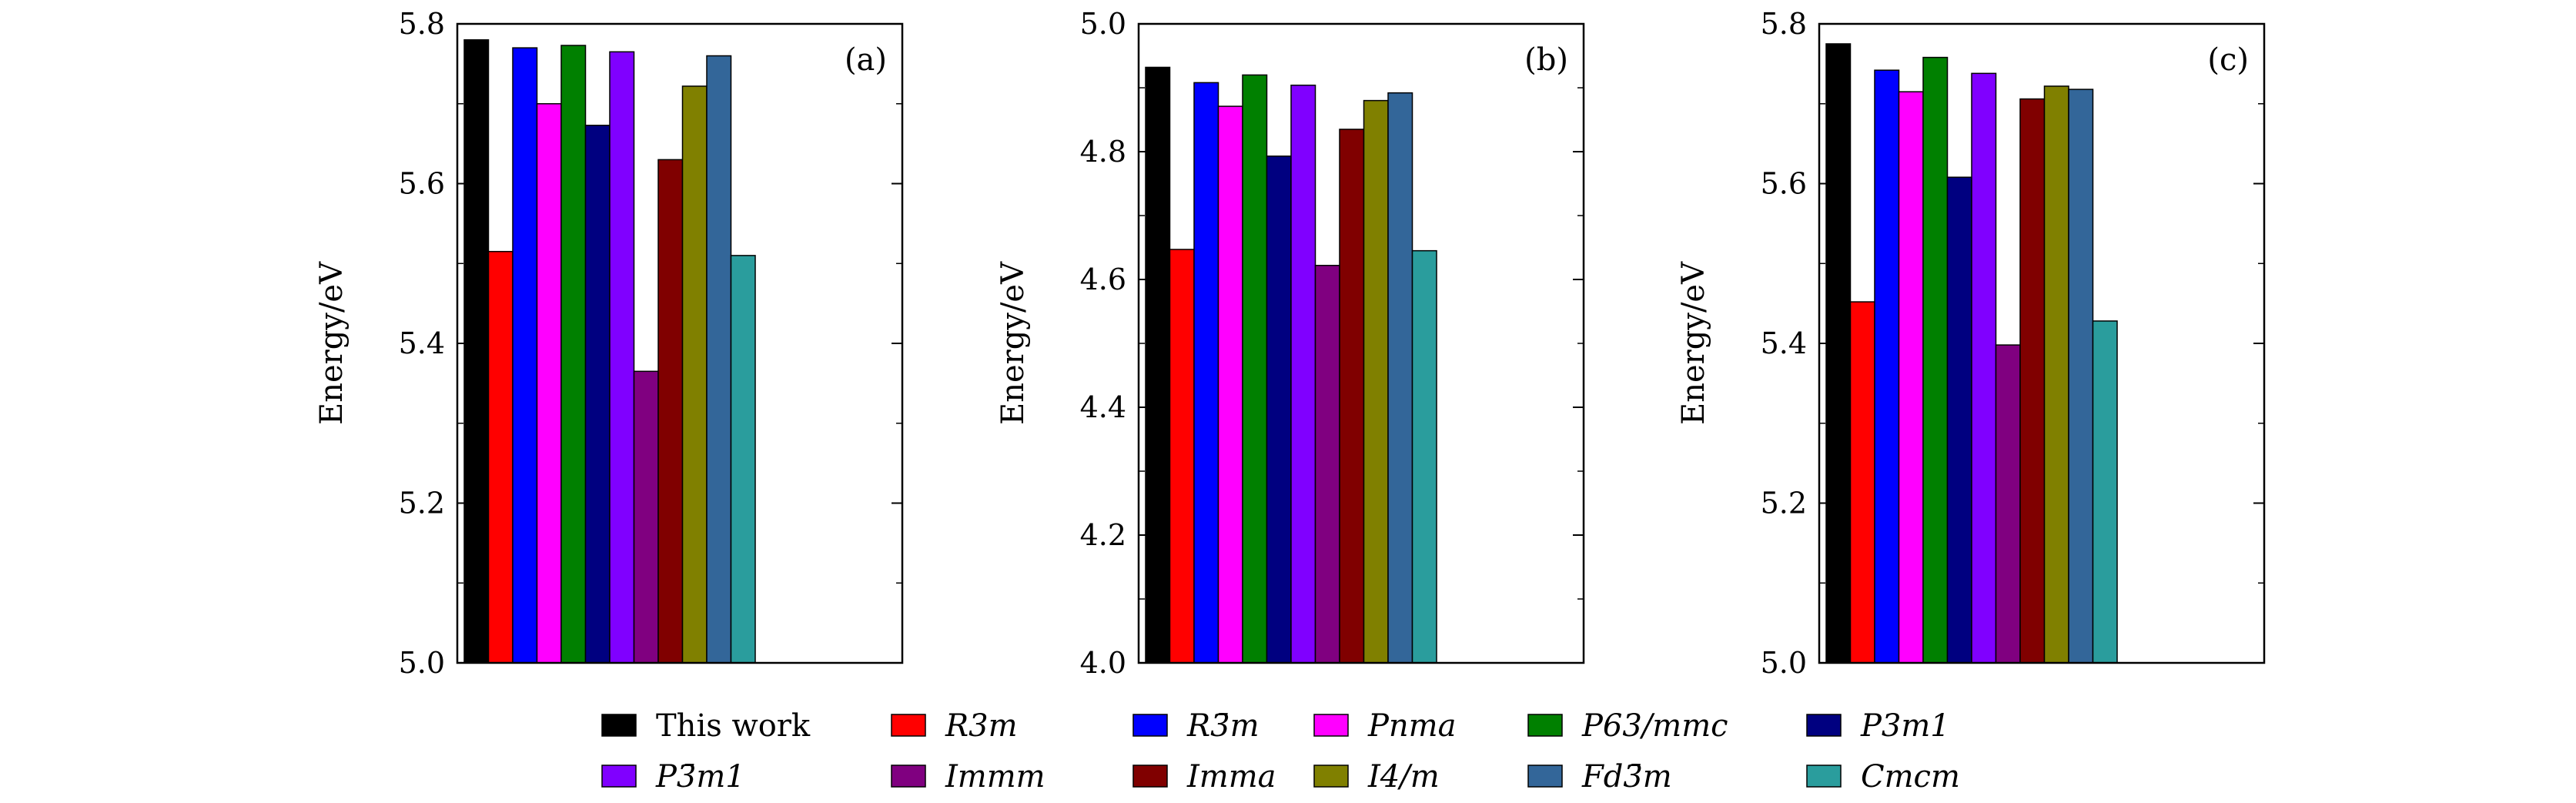 This screenshot has width=2576, height=803. I want to click on legend-item: This work, so click(706, 726).